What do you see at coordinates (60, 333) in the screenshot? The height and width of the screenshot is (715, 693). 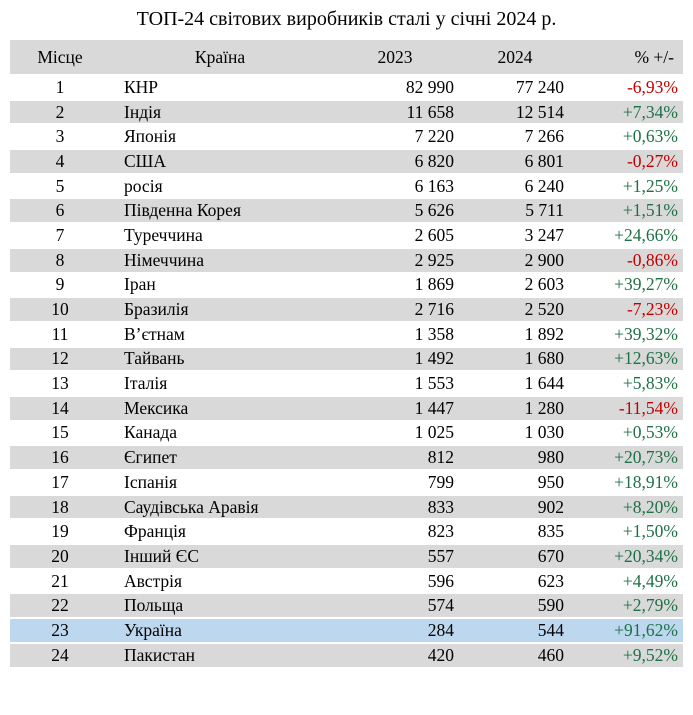 I see `rank-cell: 11` at bounding box center [60, 333].